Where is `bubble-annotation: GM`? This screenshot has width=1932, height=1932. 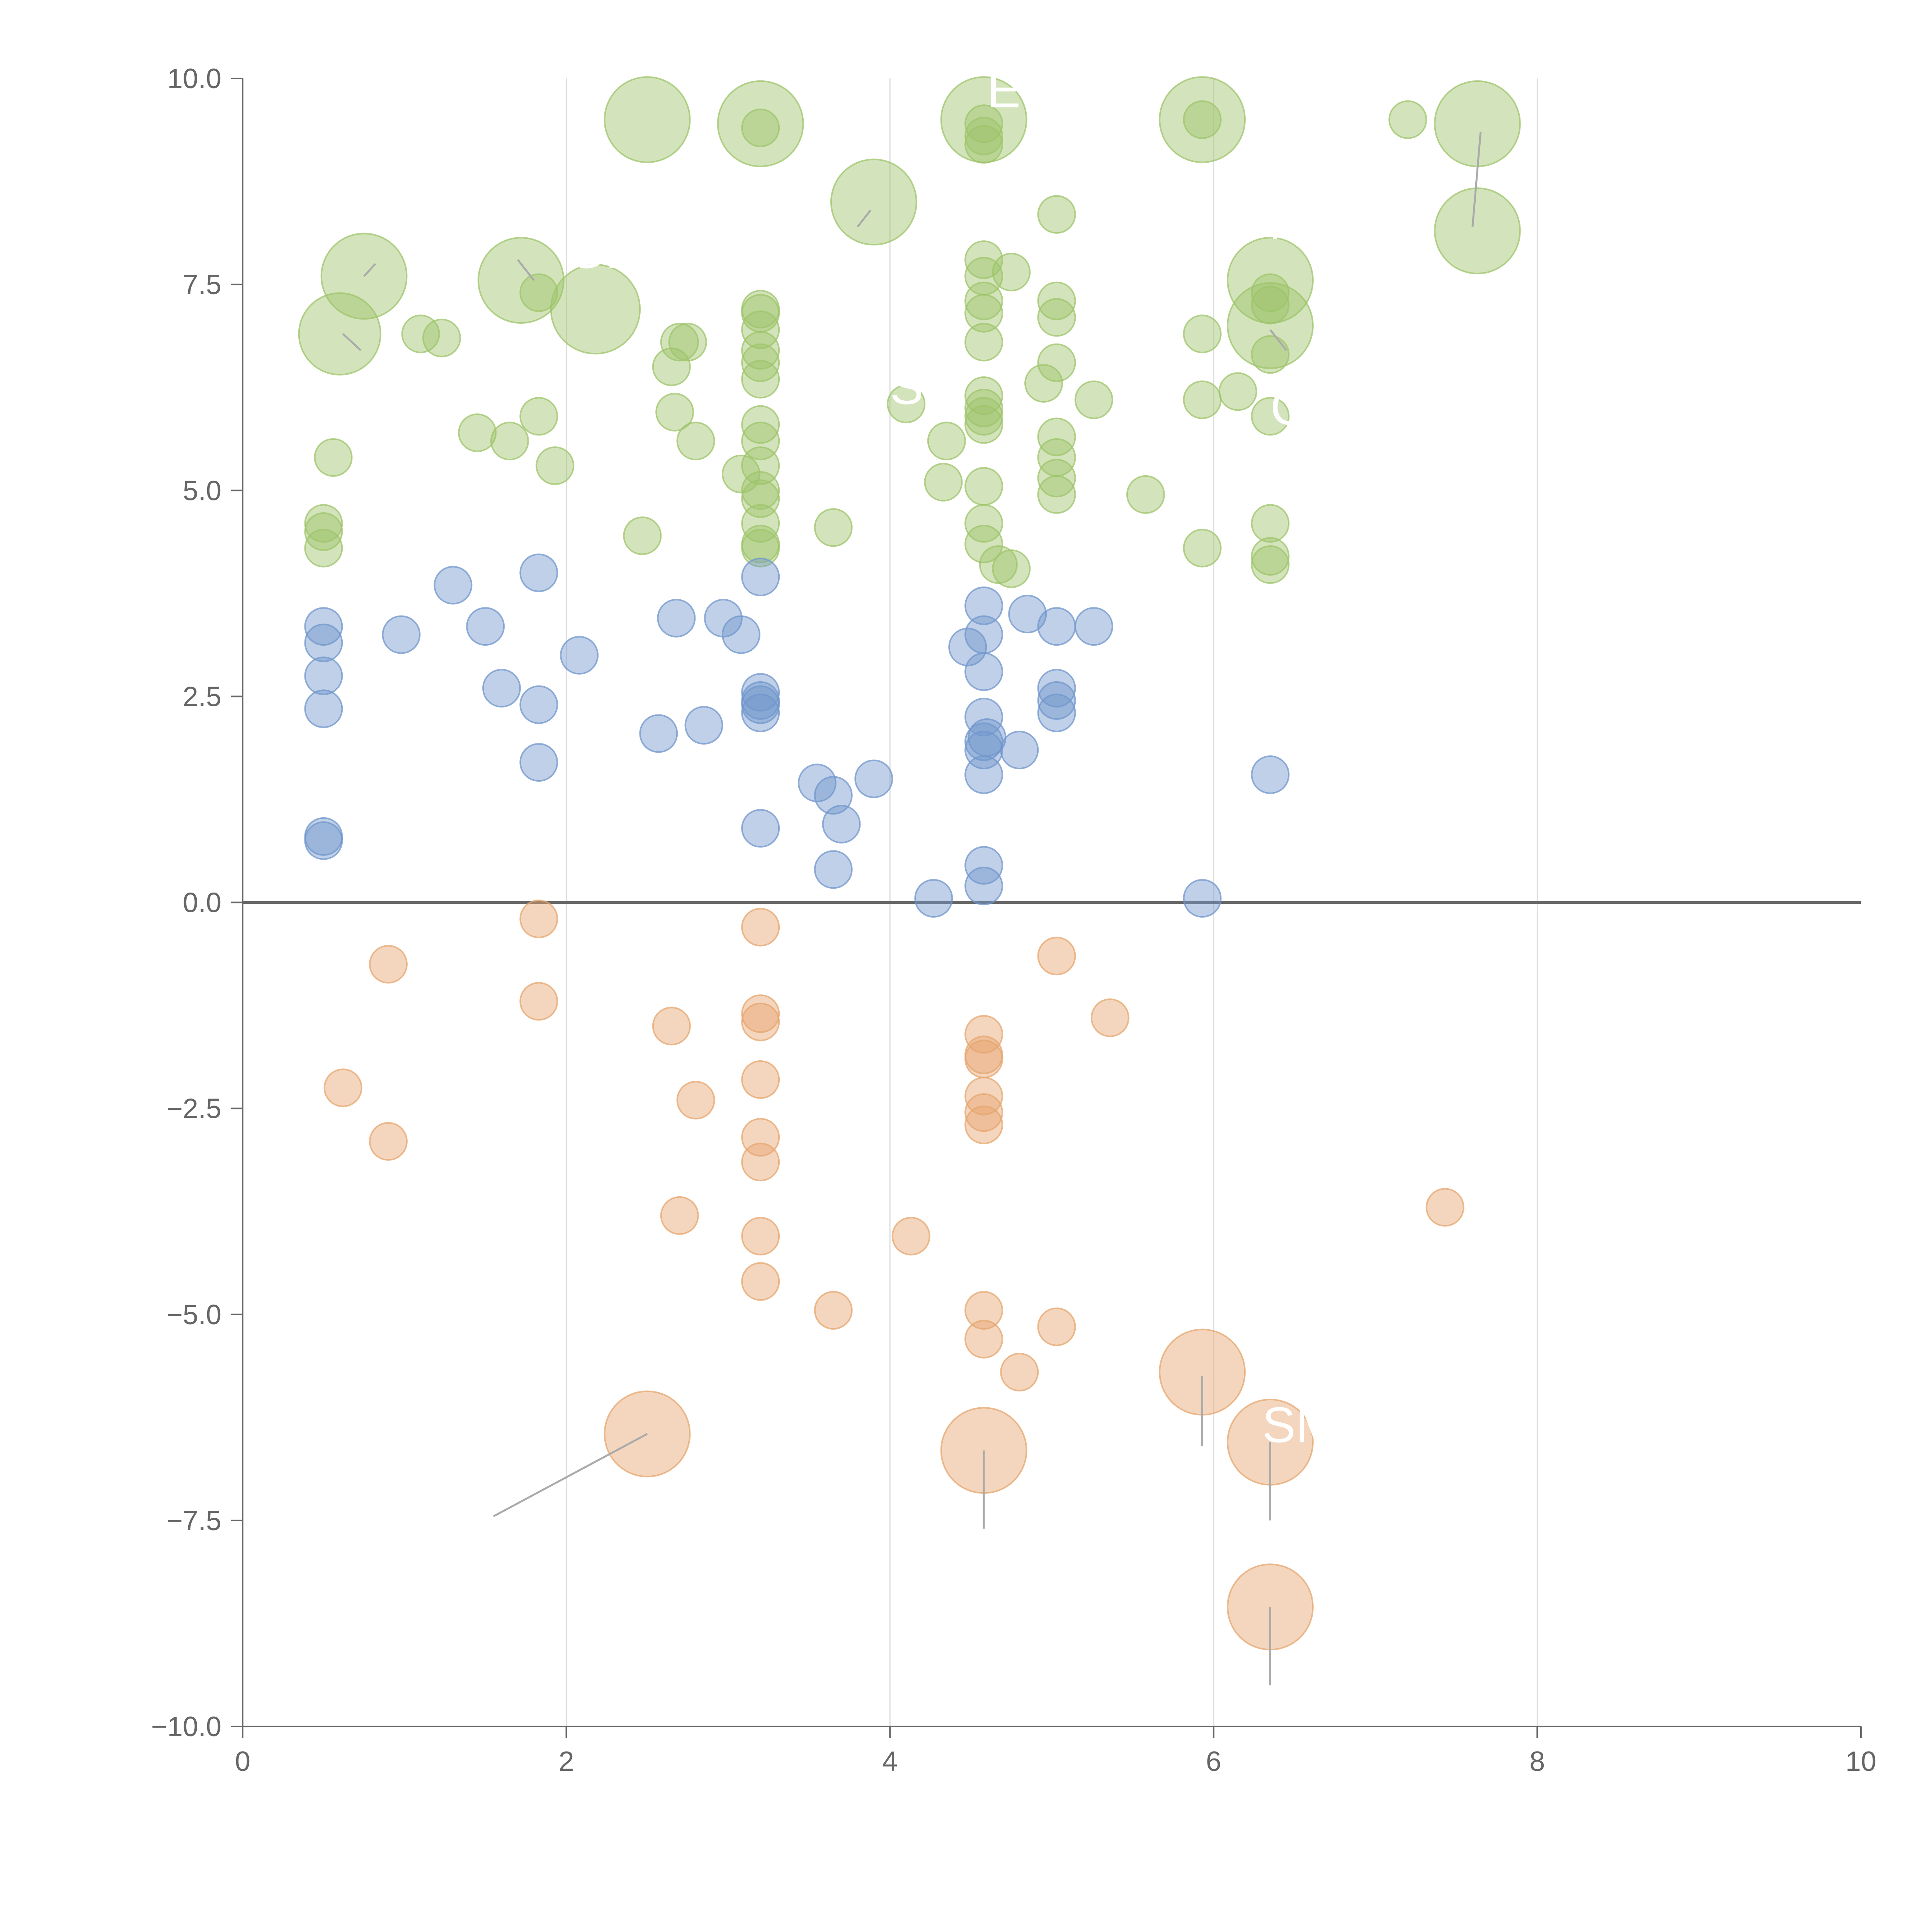 bubble-annotation: GM is located at coordinates (1270, 222).